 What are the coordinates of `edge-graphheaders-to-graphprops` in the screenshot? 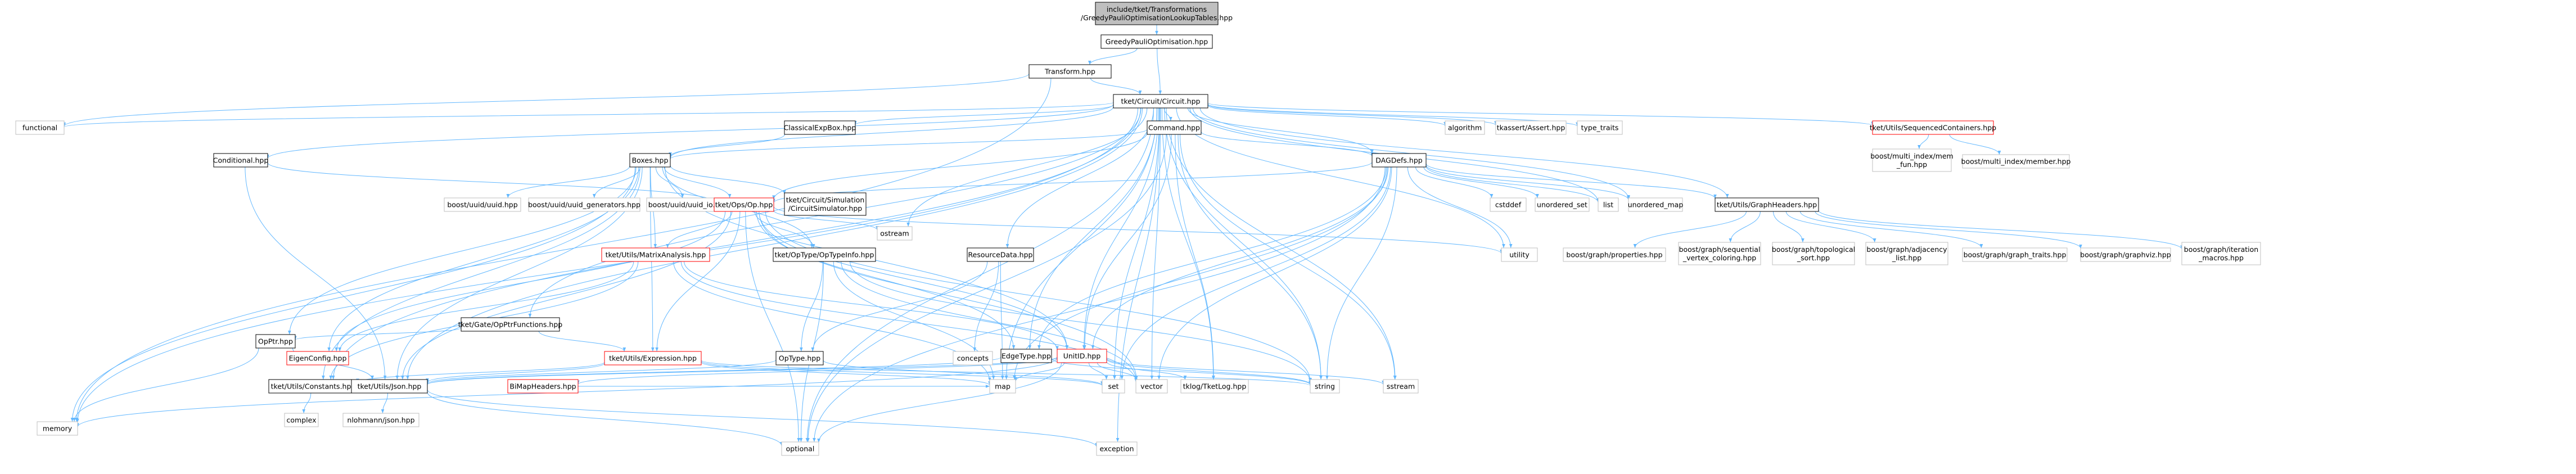 It's located at (1690, 230).